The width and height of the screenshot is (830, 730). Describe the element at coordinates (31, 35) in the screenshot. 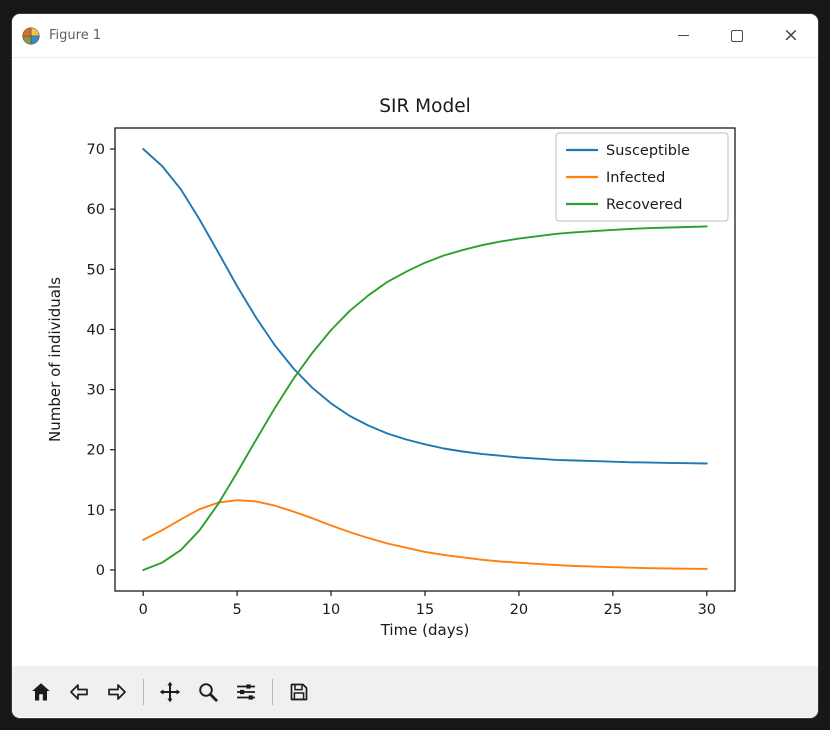

I see `matplotlib-icon` at that location.